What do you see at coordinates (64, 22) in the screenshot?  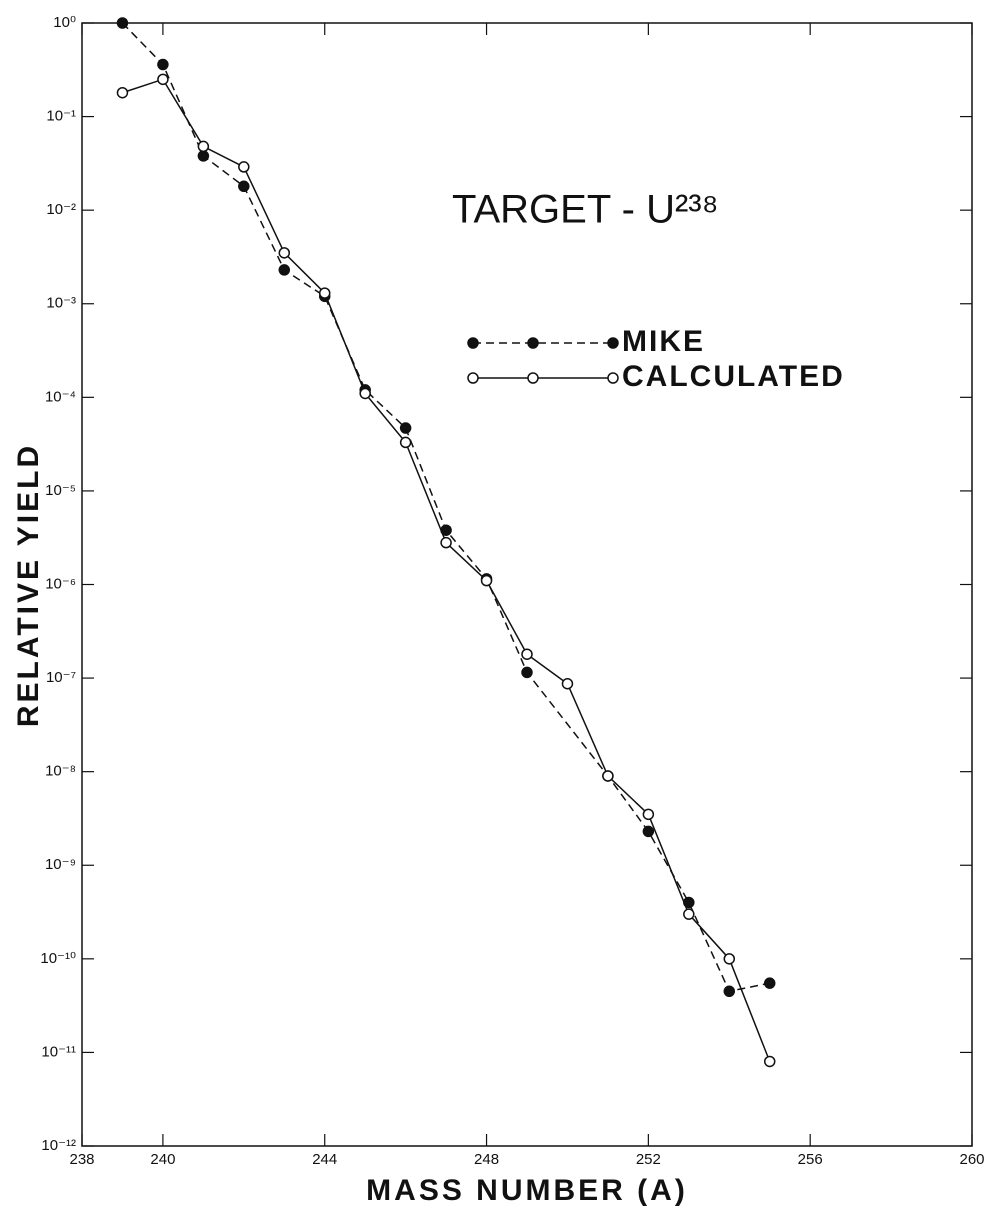 I see `y-tick-label: 10⁰` at bounding box center [64, 22].